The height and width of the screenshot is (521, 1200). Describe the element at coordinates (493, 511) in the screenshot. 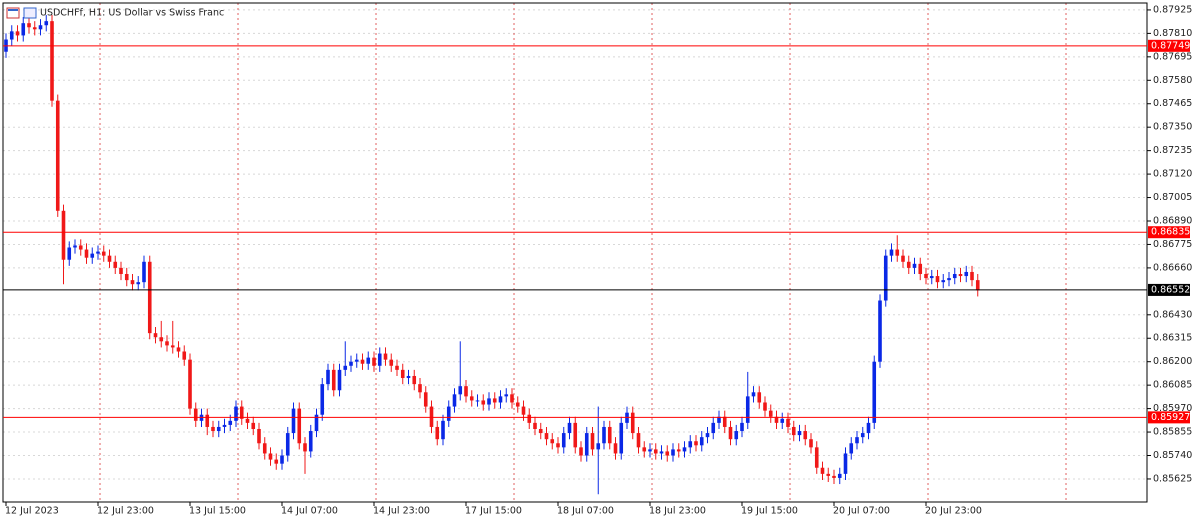

I see `x-tick-label: 17 Jul 15:00` at that location.